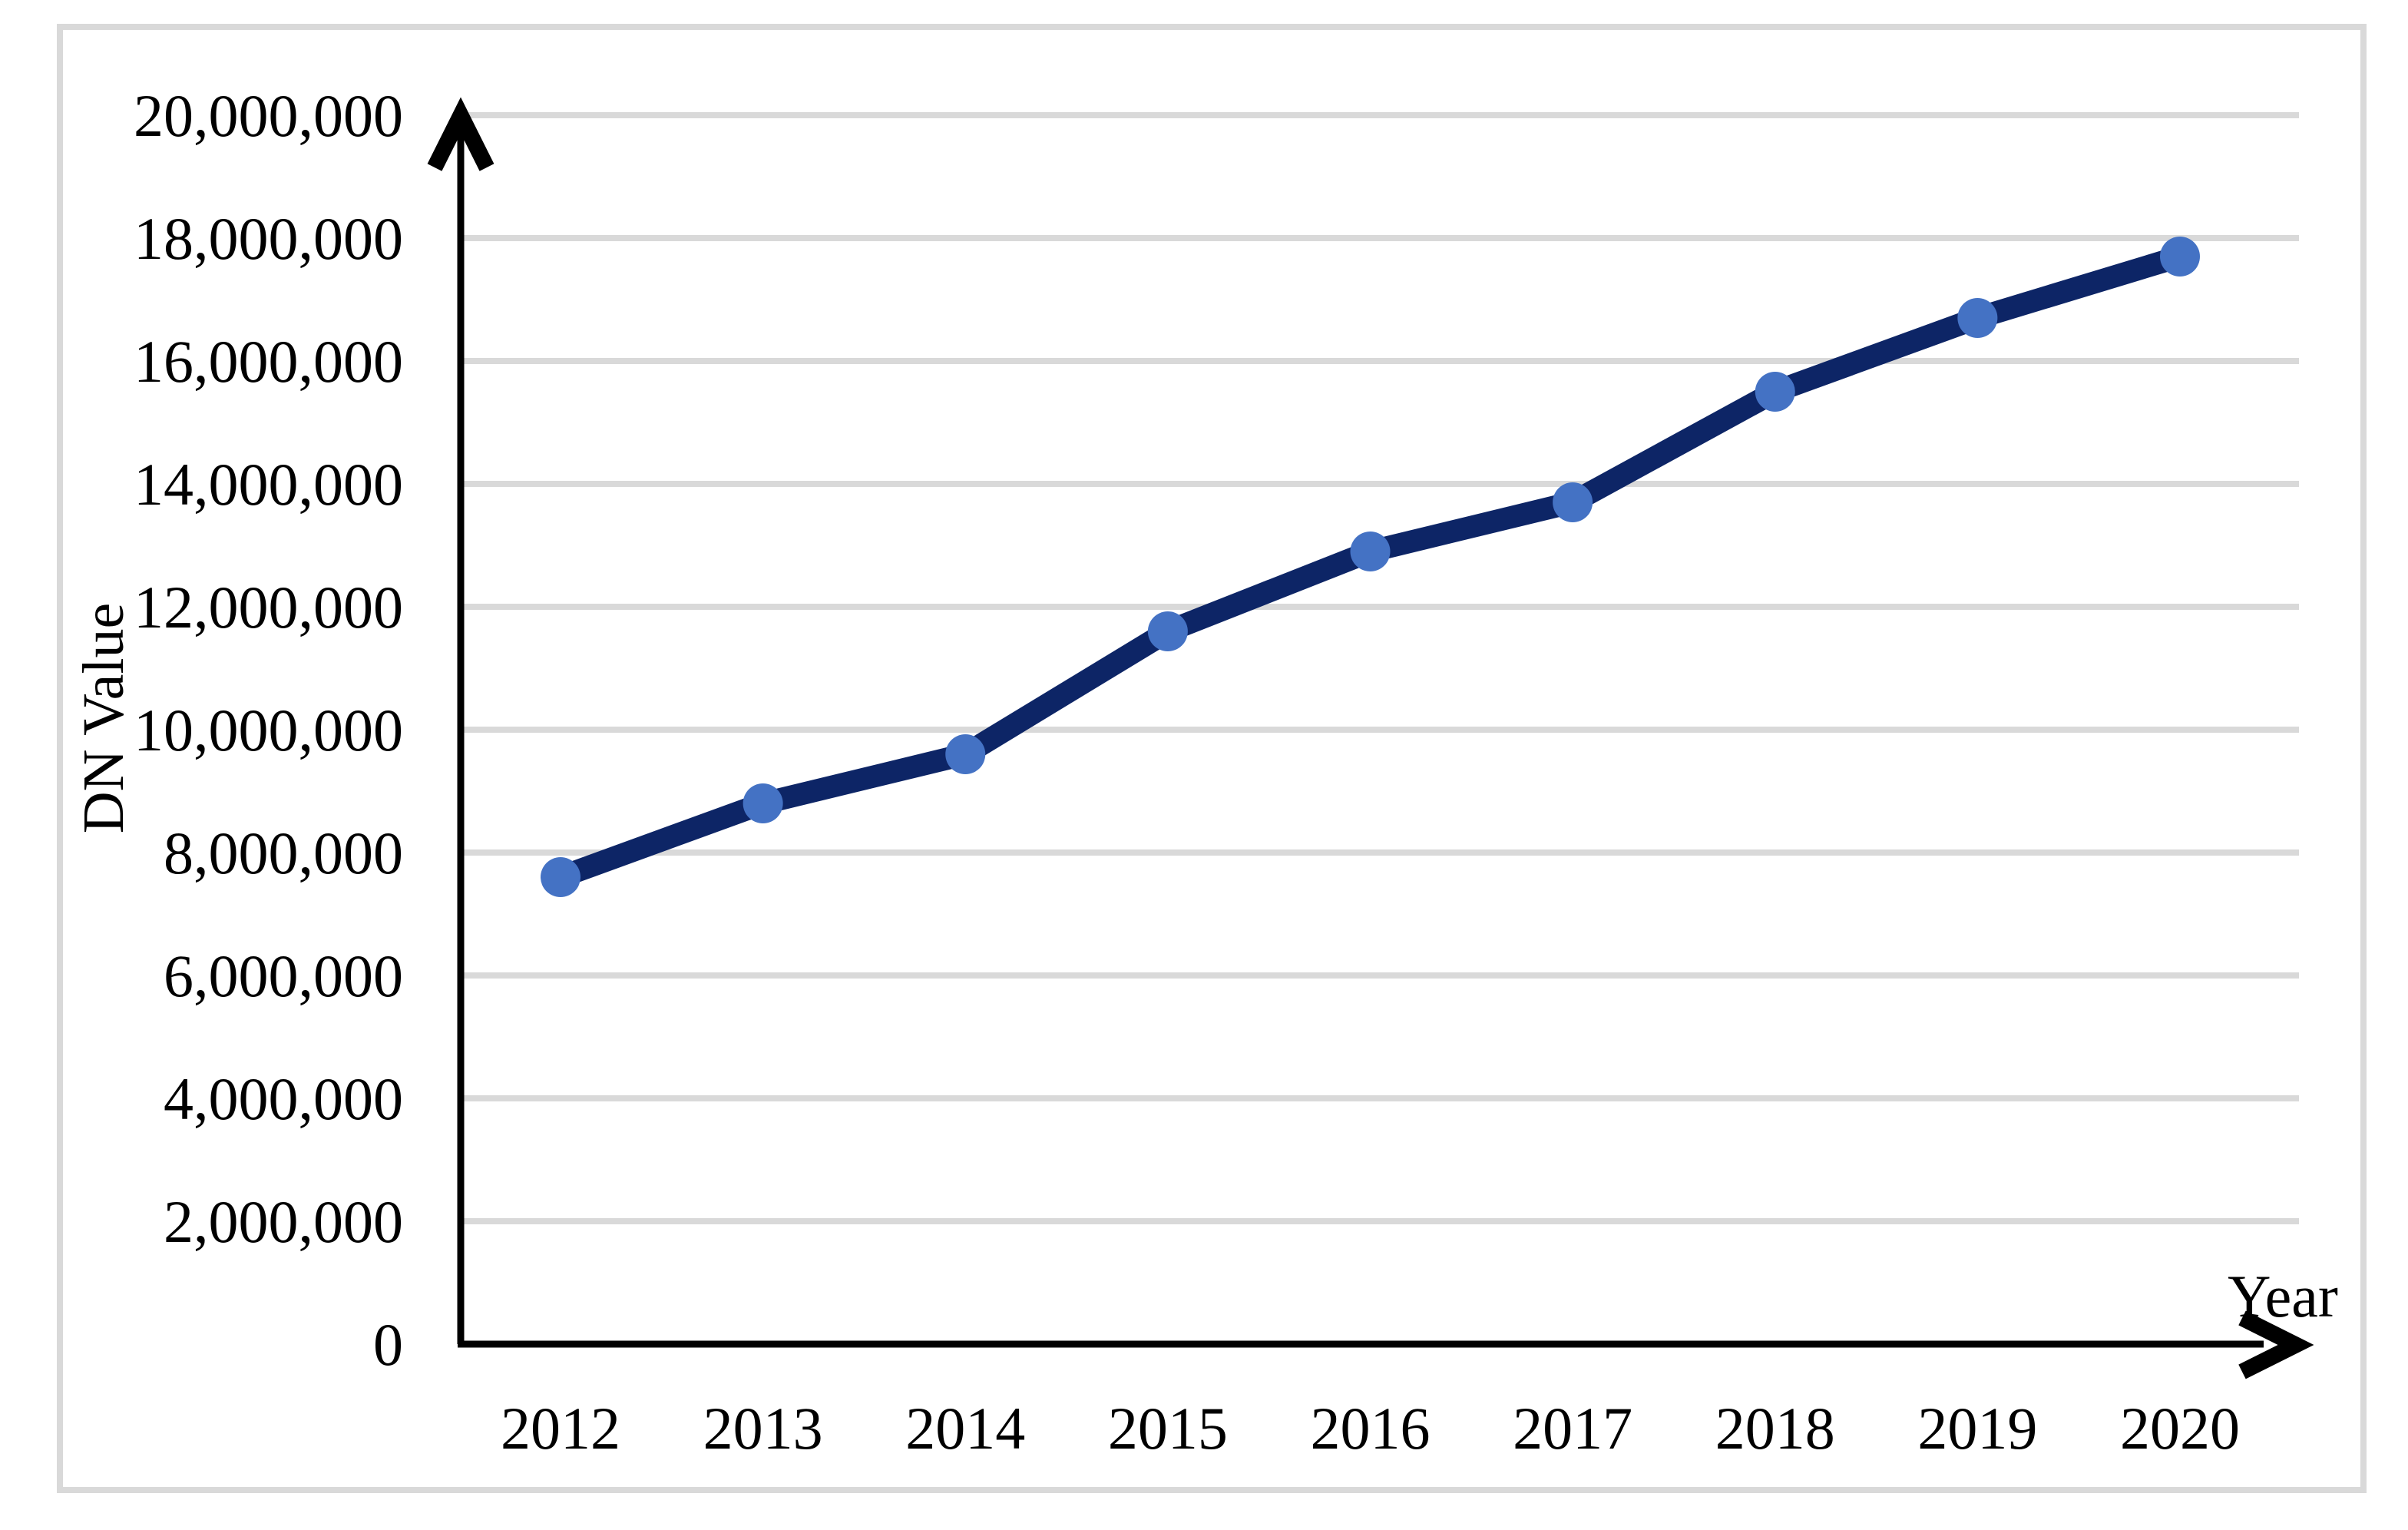  What do you see at coordinates (1573, 1428) in the screenshot?
I see `x-tick-label: 2017` at bounding box center [1573, 1428].